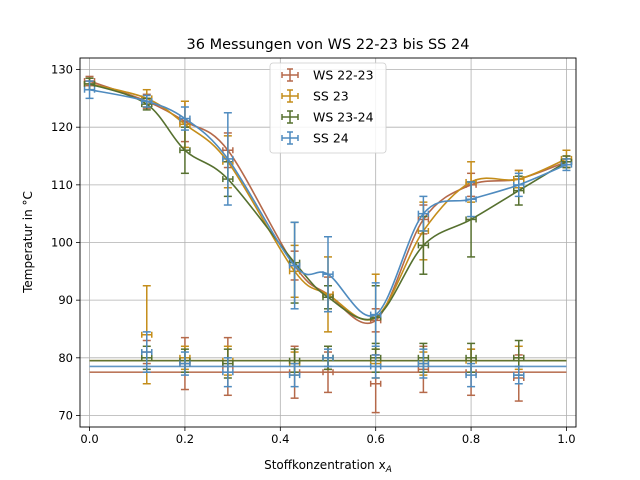 Image resolution: width=640 pixels, height=480 pixels. Describe the element at coordinates (376, 439) in the screenshot. I see `x-tick-label: 0.6` at that location.